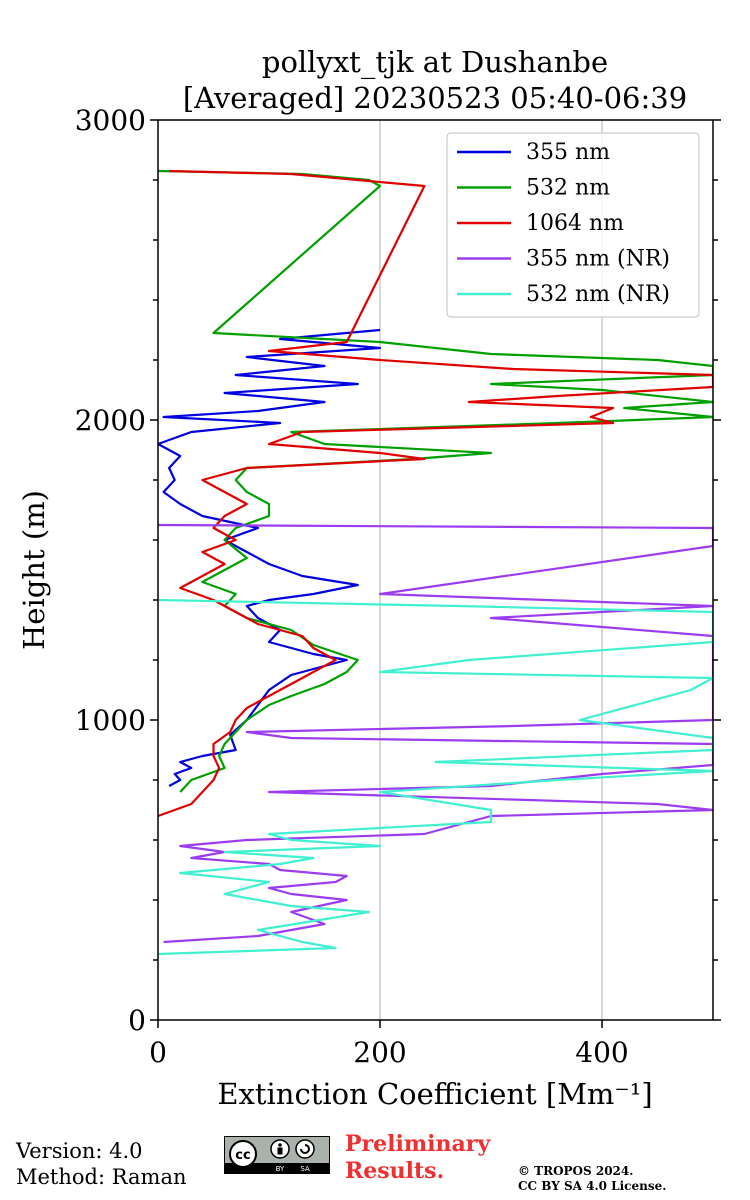  I want to click on legend-box, so click(573, 225).